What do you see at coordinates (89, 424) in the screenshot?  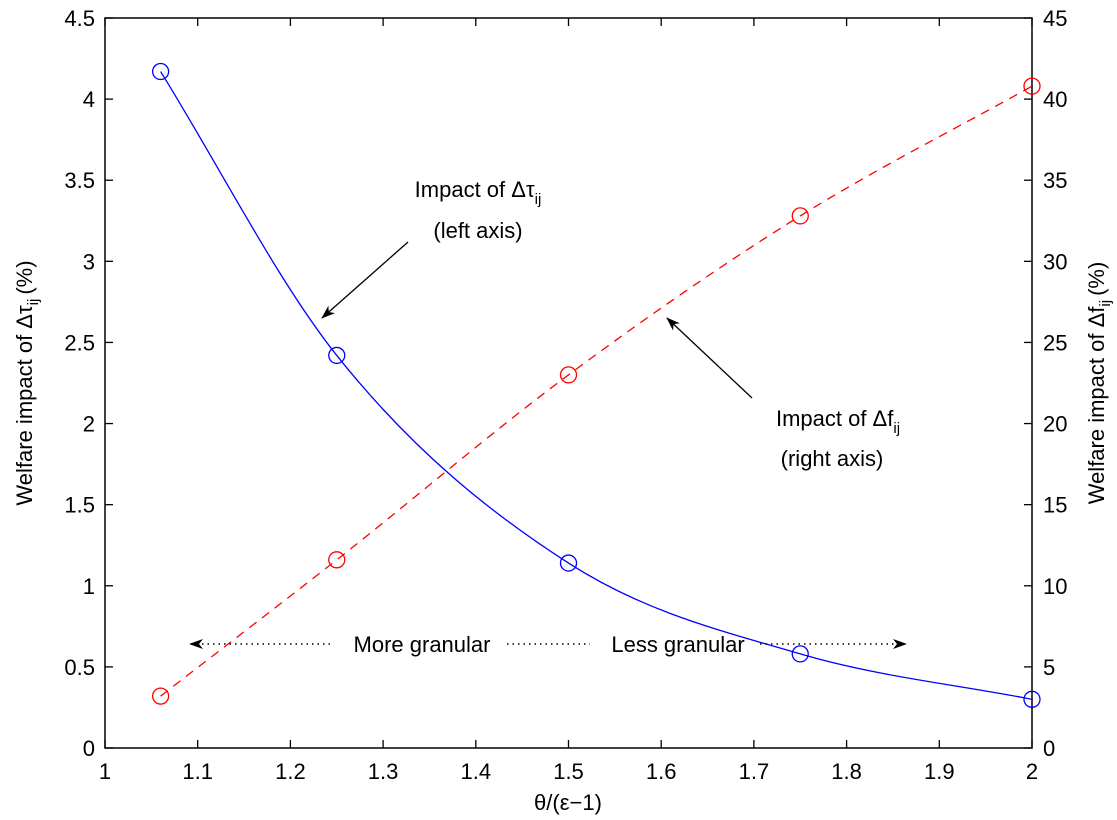 I see `left-tick-label: 2` at bounding box center [89, 424].